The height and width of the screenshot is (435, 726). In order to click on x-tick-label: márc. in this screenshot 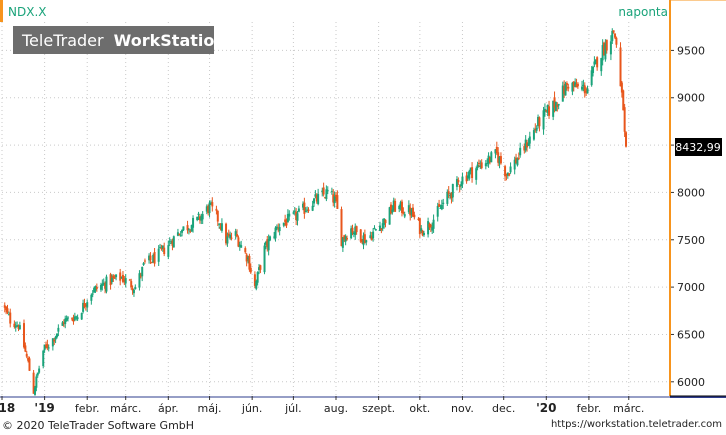, I will do `click(125, 408)`.